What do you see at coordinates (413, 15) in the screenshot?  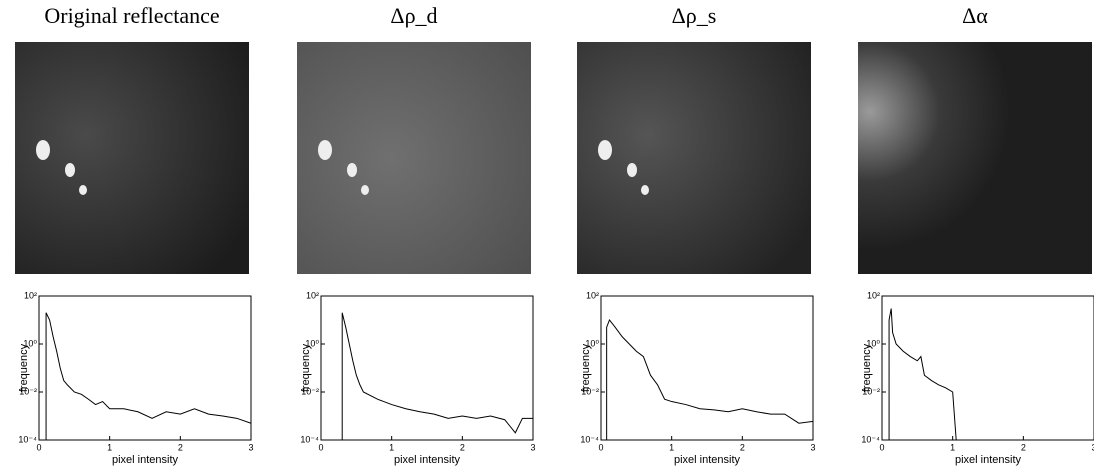 I see `panel-title: Δρ_d` at bounding box center [413, 15].